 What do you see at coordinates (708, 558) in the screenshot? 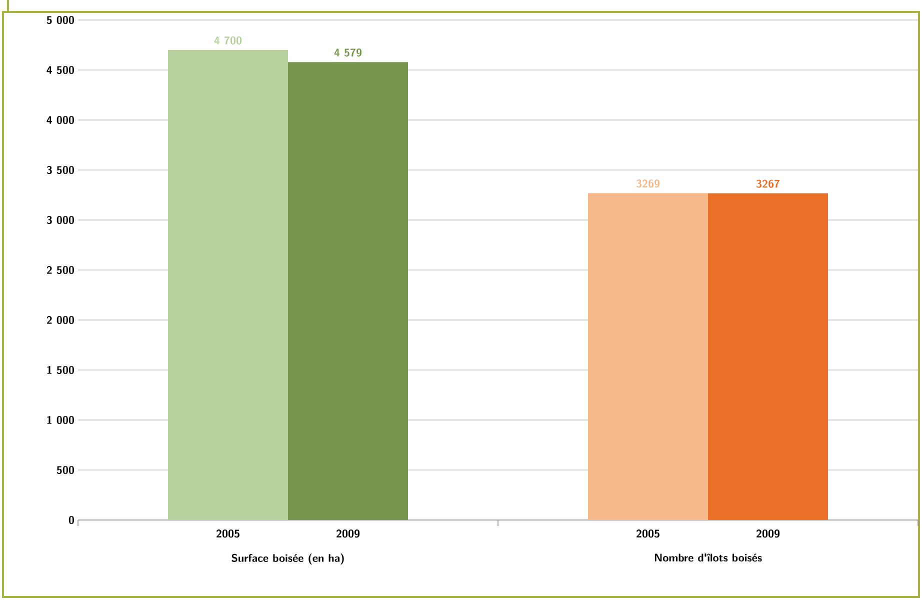
I see `x-tick-label: Nombre d'îlots boisés` at bounding box center [708, 558].